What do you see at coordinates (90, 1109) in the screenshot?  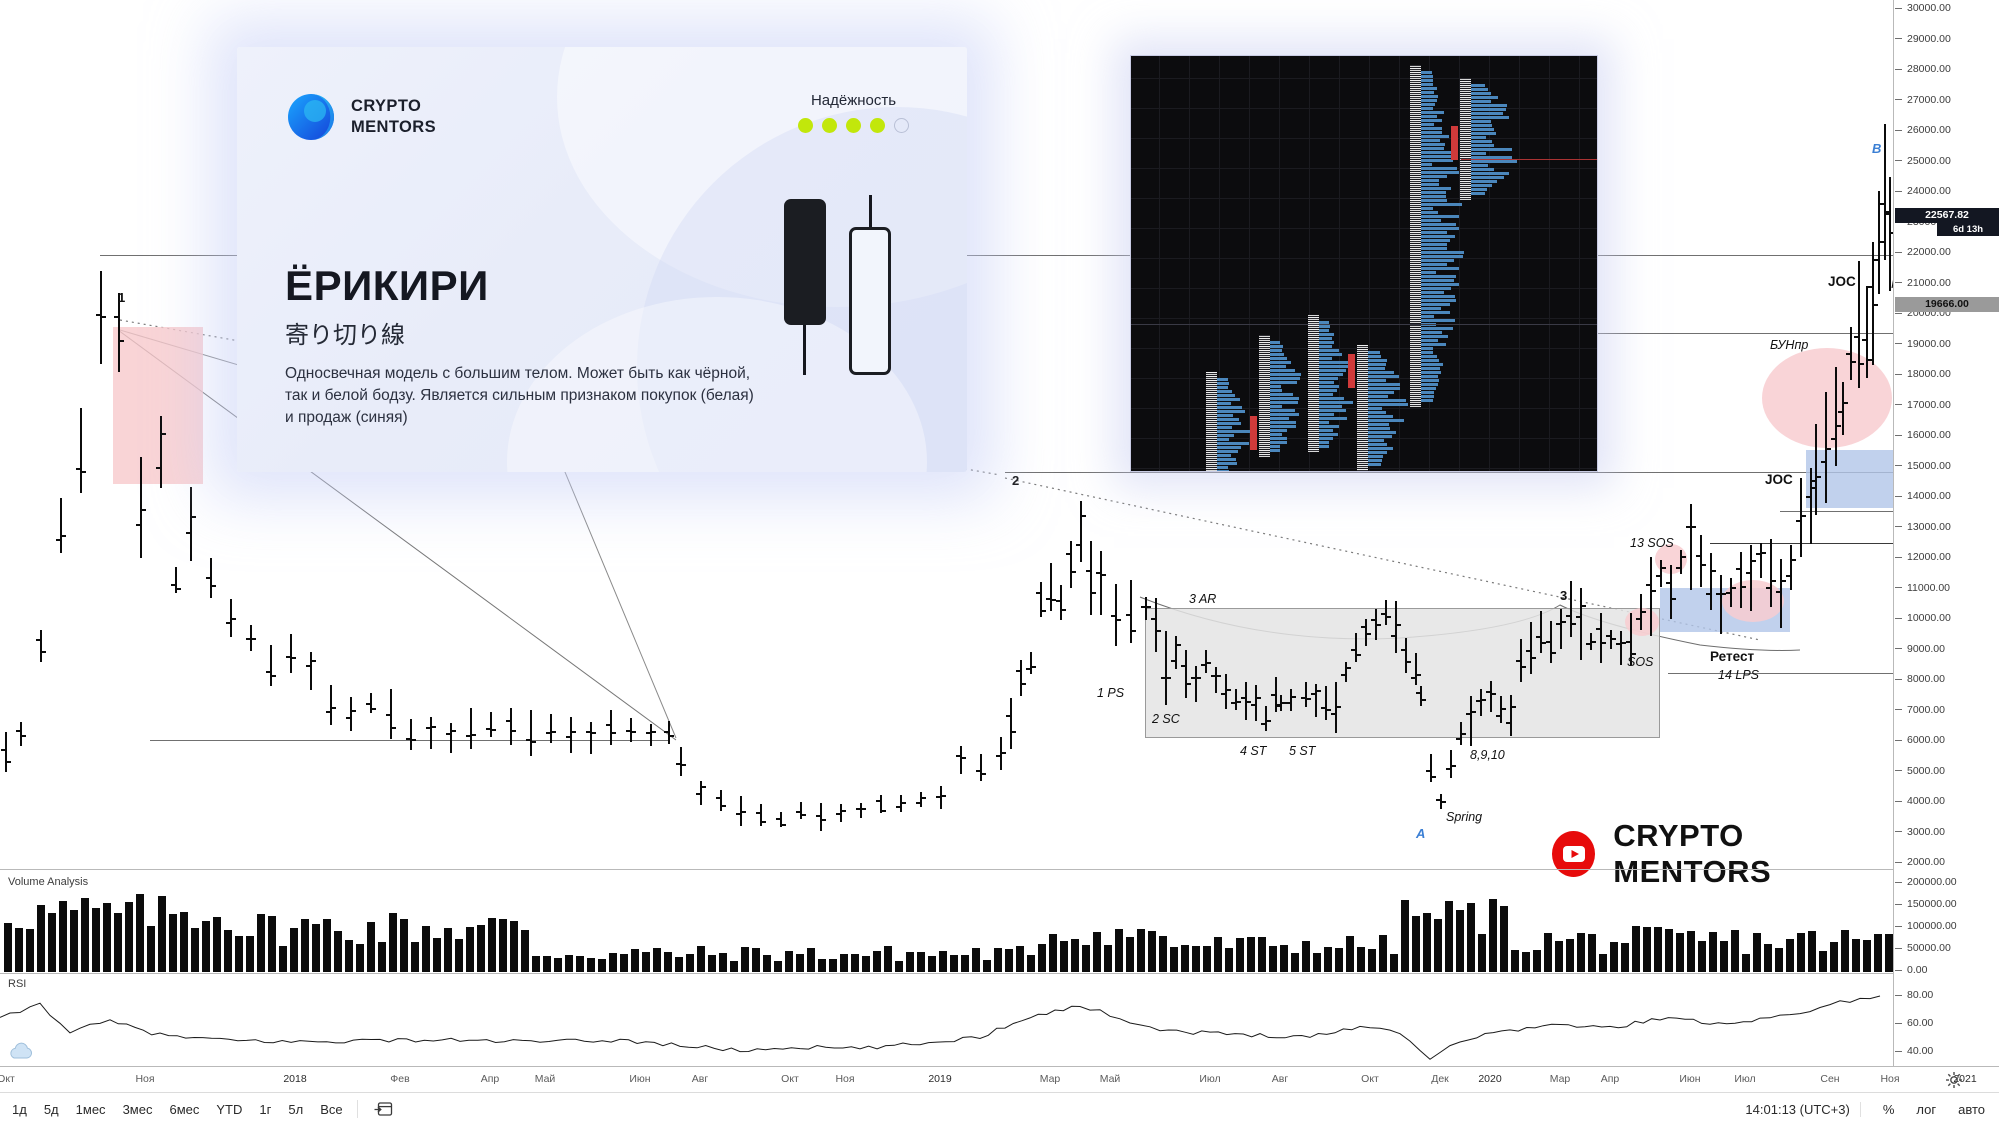 I see `range-button-1мес: 1мес` at bounding box center [90, 1109].